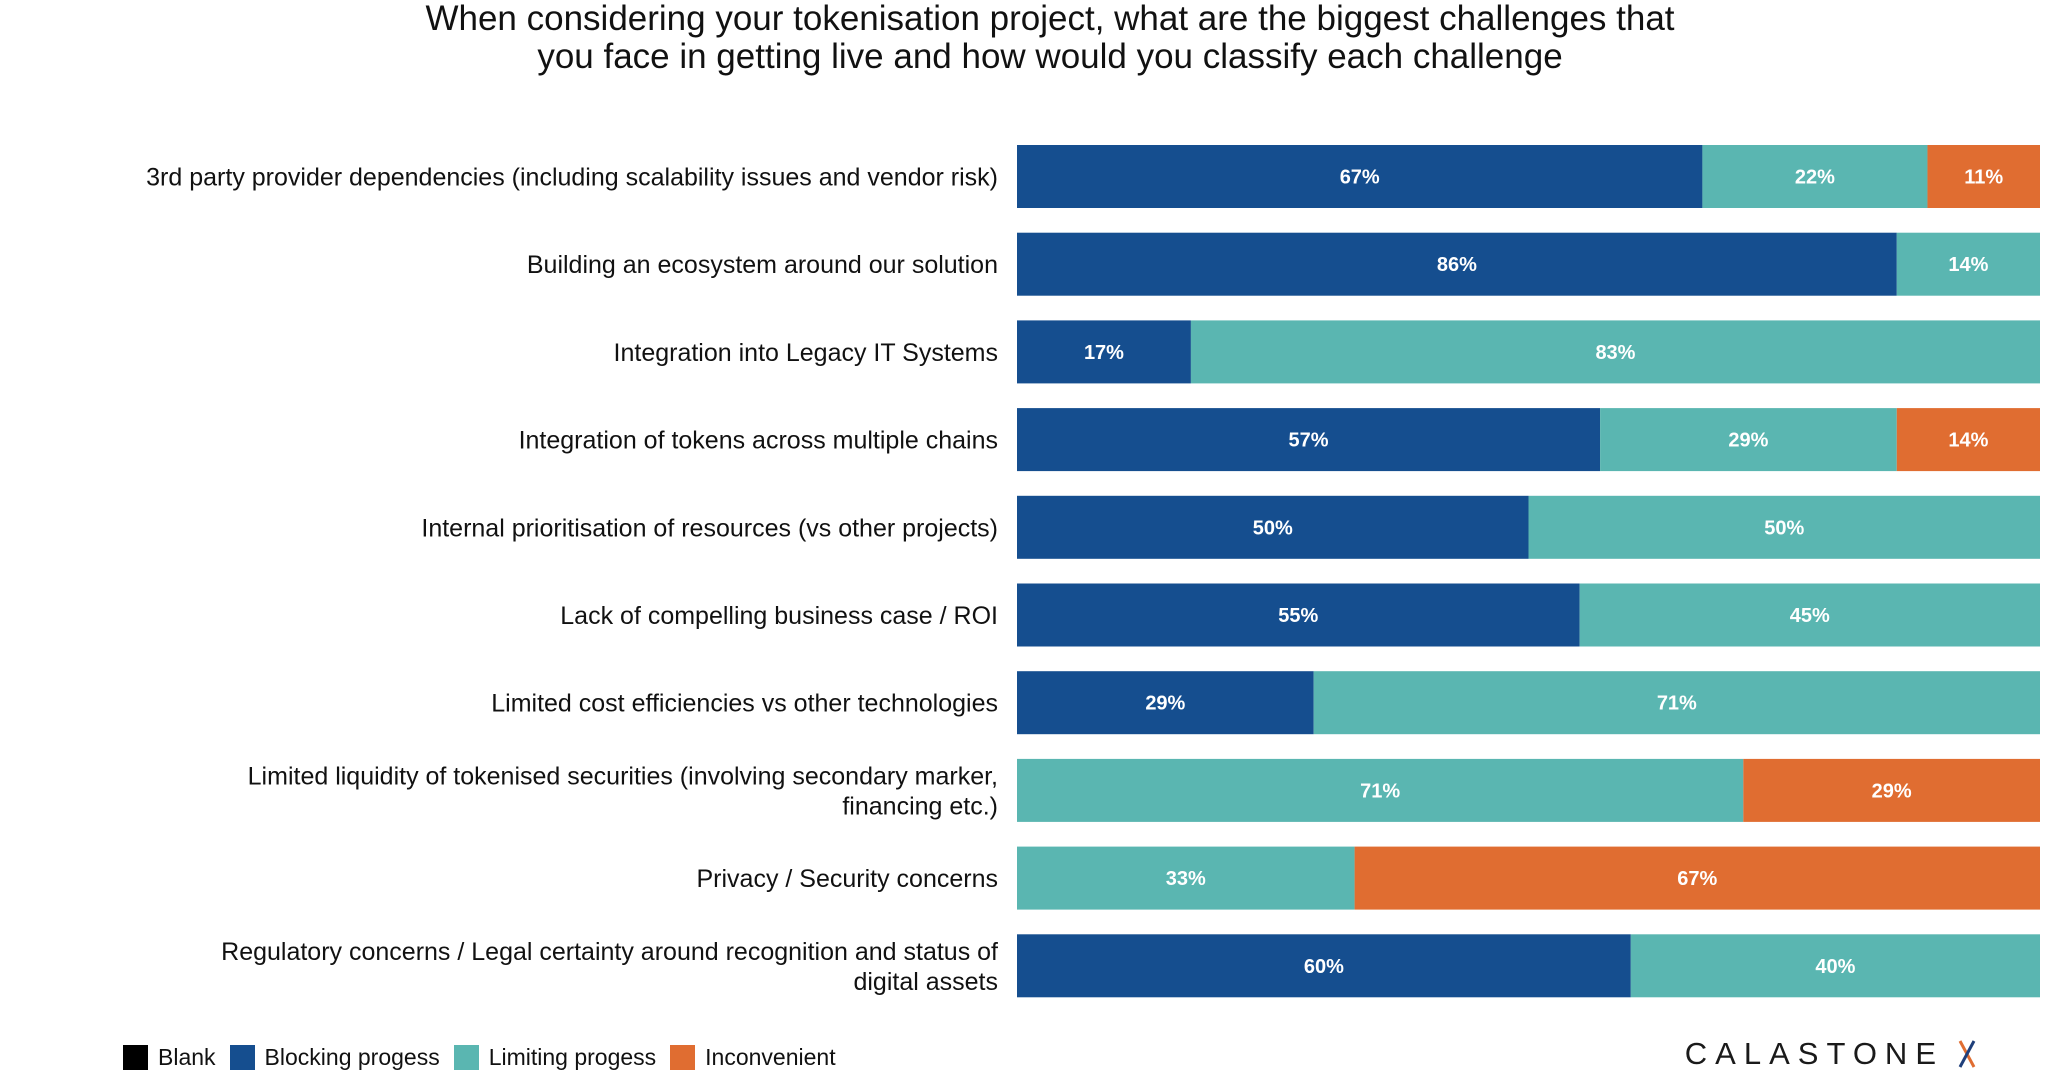  What do you see at coordinates (352, 1056) in the screenshot?
I see `legend-label-blocking: Blocking progess` at bounding box center [352, 1056].